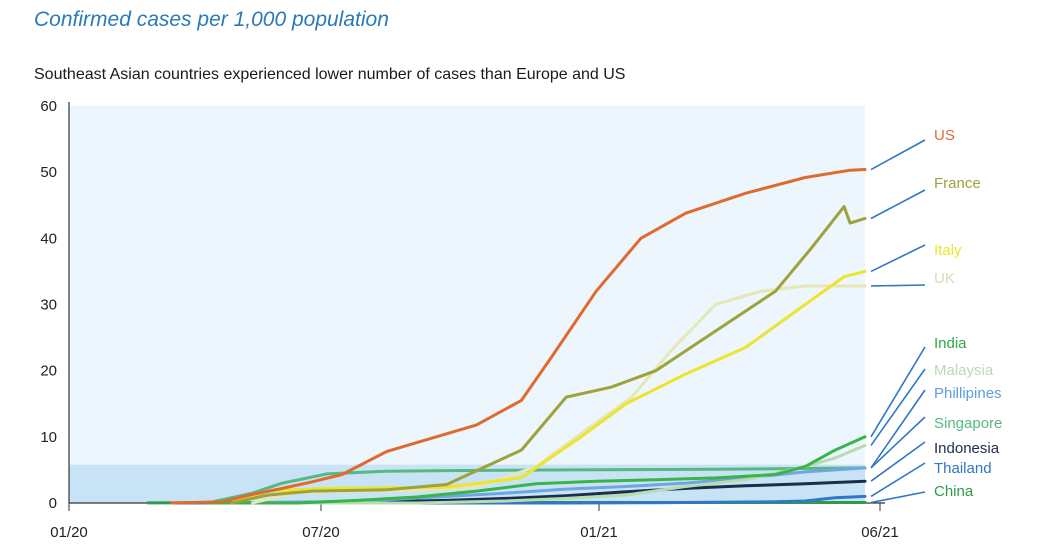 The image size is (1038, 557). What do you see at coordinates (968, 423) in the screenshot?
I see `legend-label-singapore: Singapore` at bounding box center [968, 423].